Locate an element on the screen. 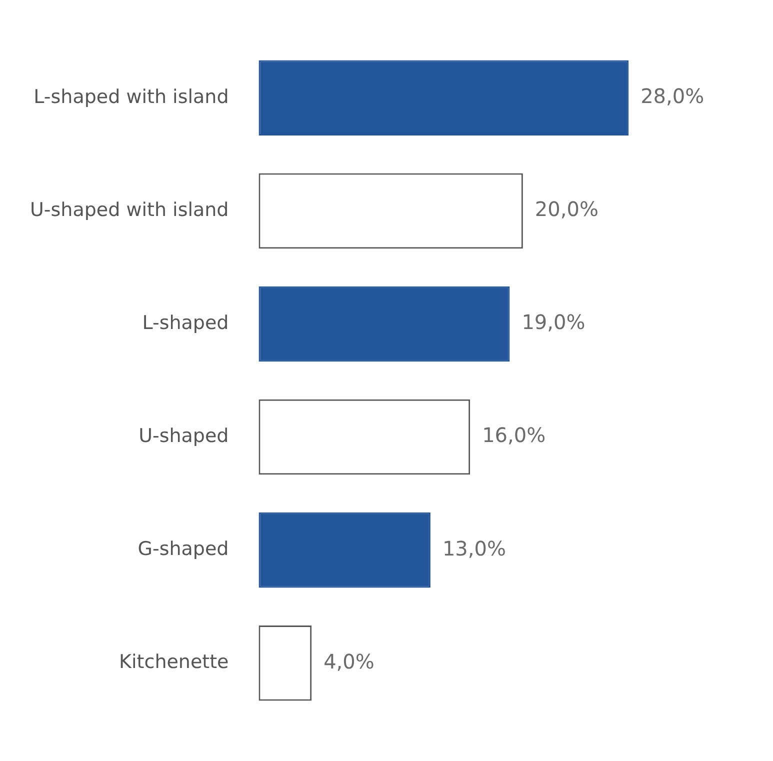 This screenshot has height=761, width=773. y-tick-label: Kitchenette is located at coordinates (174, 662).